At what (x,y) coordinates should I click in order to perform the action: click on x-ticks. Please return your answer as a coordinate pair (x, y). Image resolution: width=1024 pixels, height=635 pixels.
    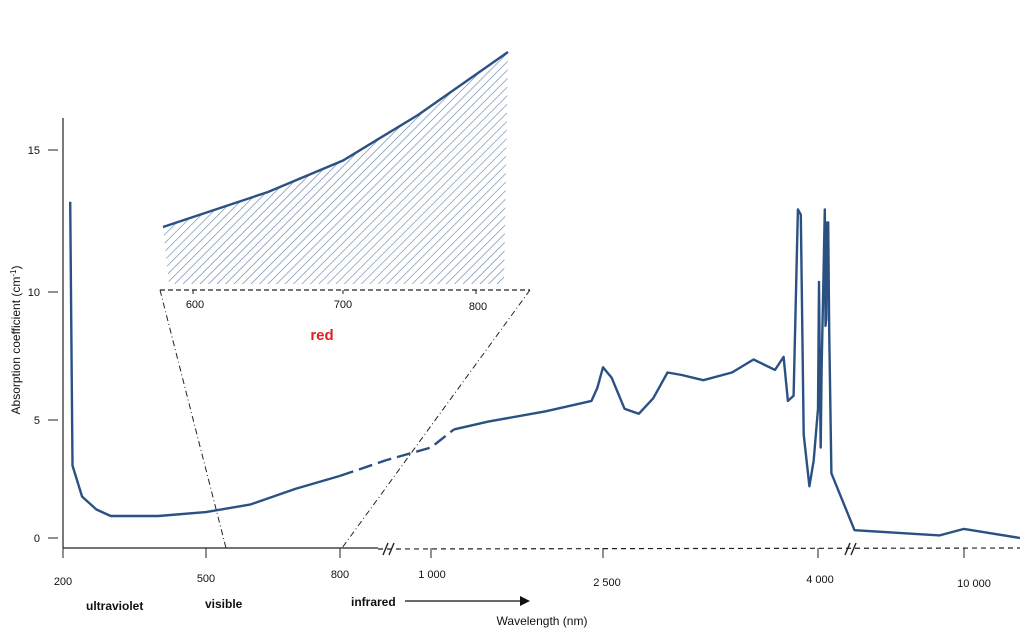
    Looking at the image, I should click on (513, 553).